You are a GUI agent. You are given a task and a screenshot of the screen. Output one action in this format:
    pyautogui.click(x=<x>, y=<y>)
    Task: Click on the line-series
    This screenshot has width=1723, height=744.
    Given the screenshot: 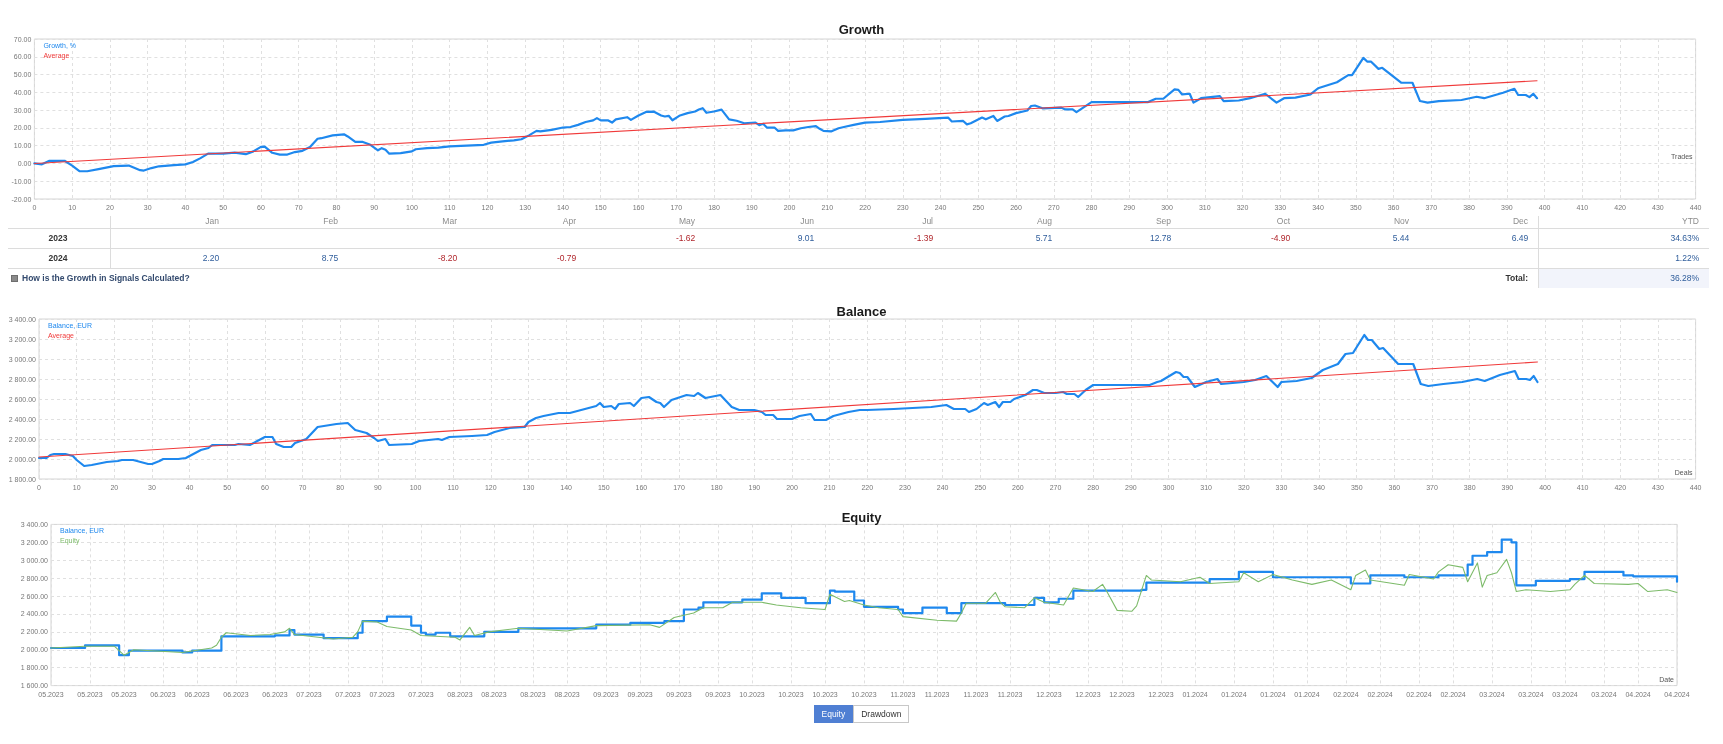 What is the action you would take?
    pyautogui.click(x=864, y=607)
    